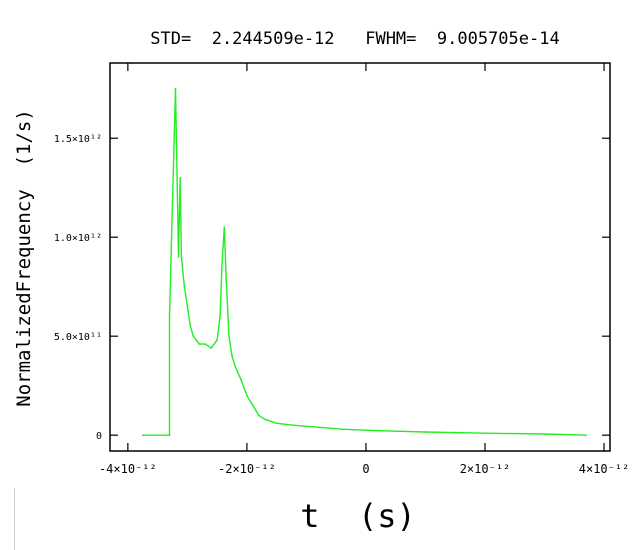 The height and width of the screenshot is (550, 643). What do you see at coordinates (485, 469) in the screenshot?
I see `x-tick-label: 2×10⁻¹²` at bounding box center [485, 469].